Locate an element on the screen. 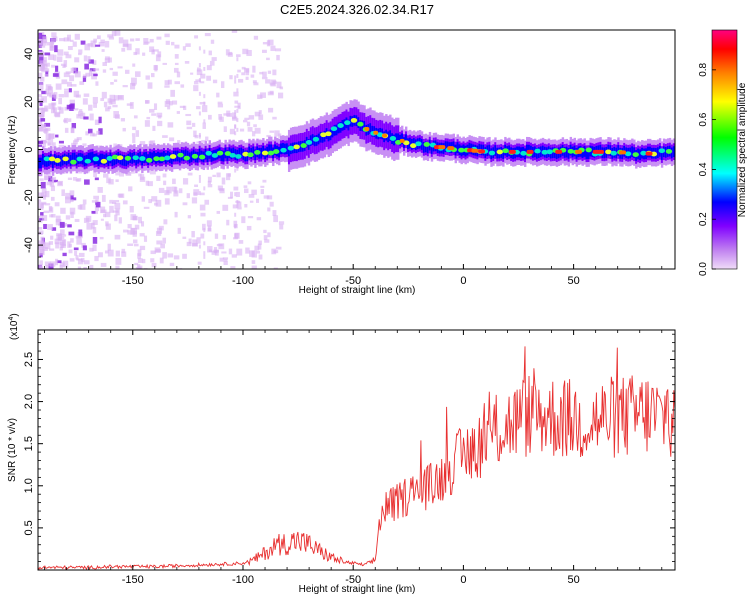 Image resolution: width=750 pixels, height=600 pixels. snr-y-tick-label: 0.5 is located at coordinates (29, 527).